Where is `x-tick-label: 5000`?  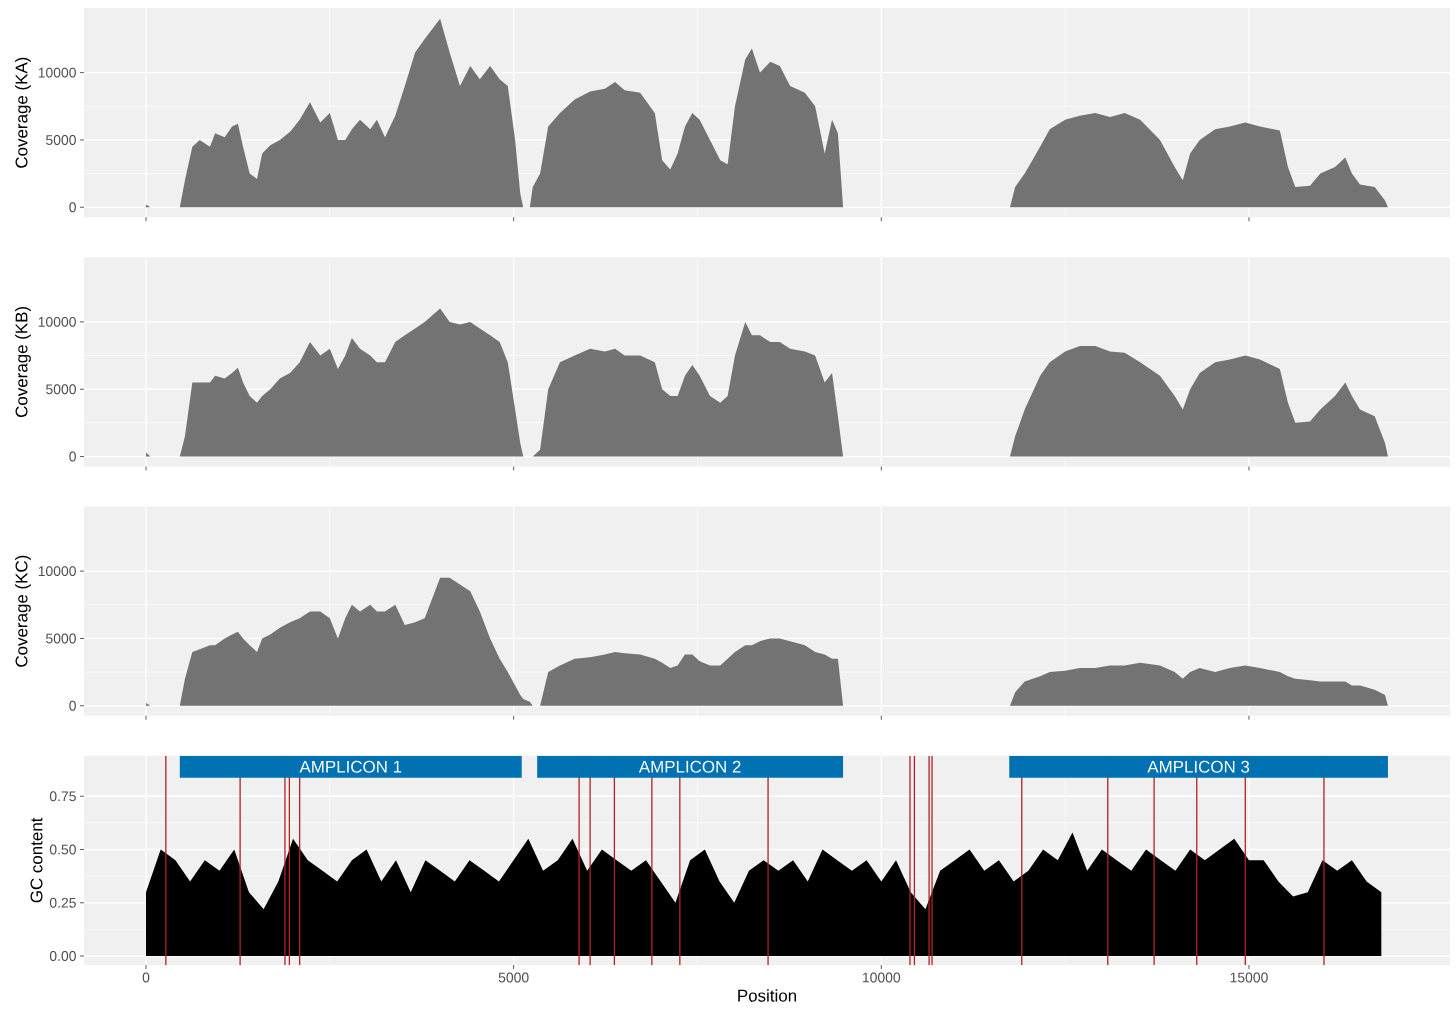 x-tick-label: 5000 is located at coordinates (513, 977).